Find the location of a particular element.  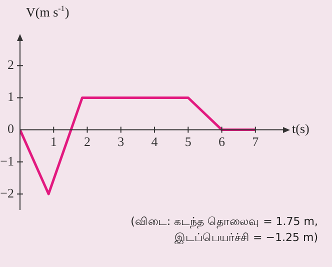

x-tick-label: 3 is located at coordinates (121, 142).